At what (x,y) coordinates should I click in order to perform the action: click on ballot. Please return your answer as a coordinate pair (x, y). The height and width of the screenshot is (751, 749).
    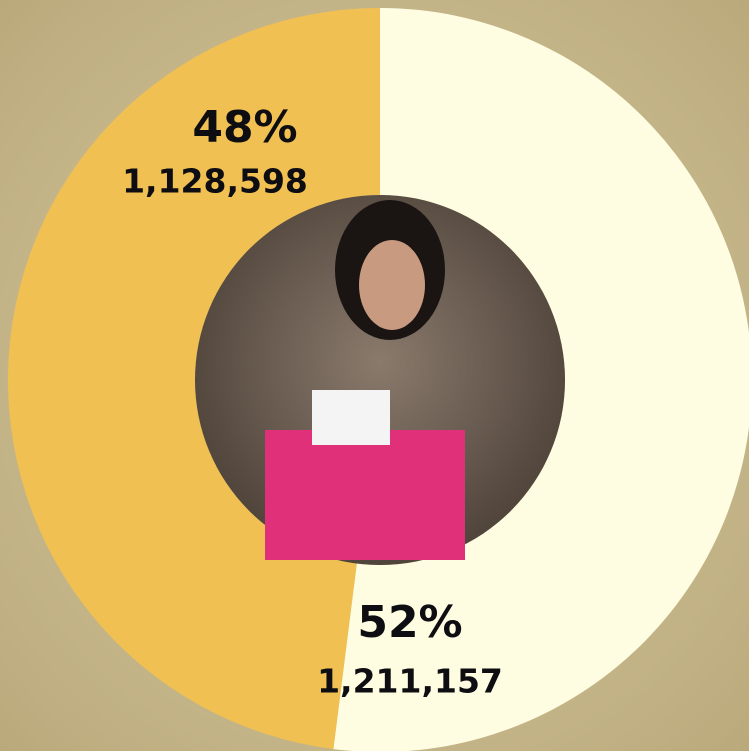
    Looking at the image, I should click on (351, 417).